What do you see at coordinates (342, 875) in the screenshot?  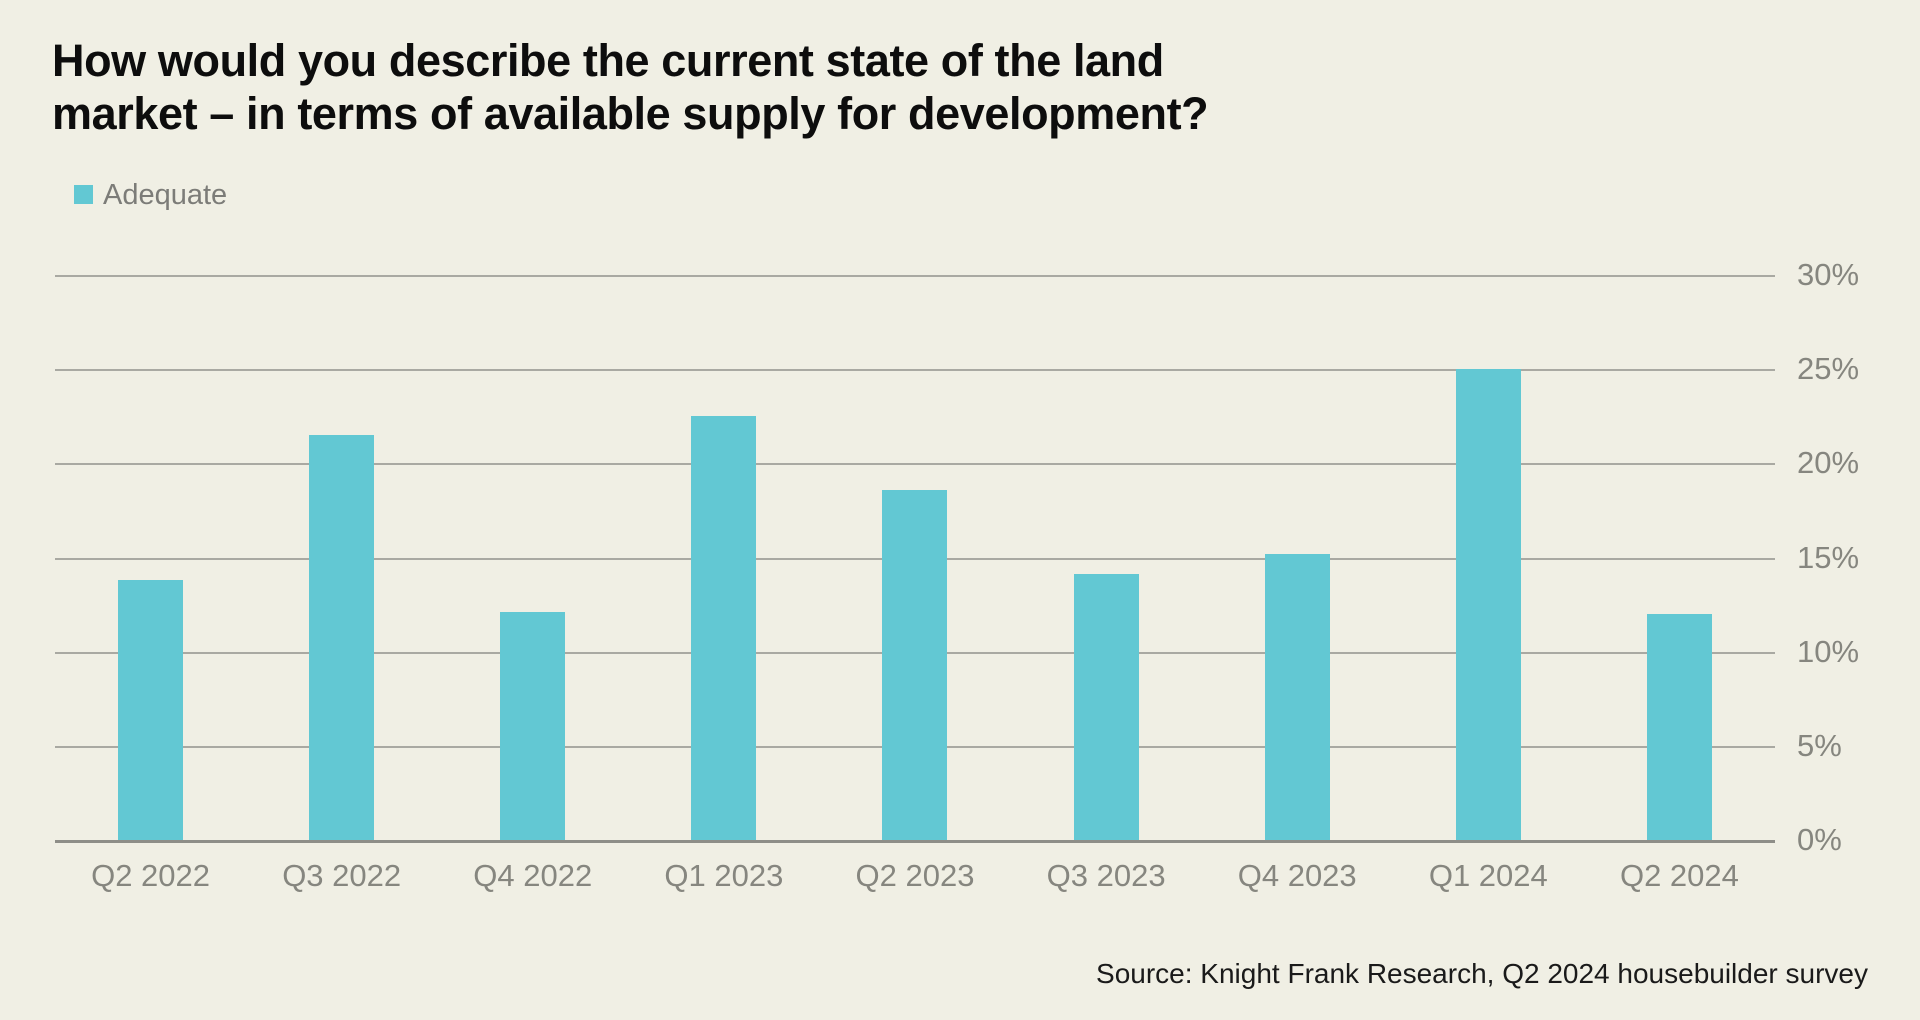 I see `x-axis-tick-label: Q3 2022` at bounding box center [342, 875].